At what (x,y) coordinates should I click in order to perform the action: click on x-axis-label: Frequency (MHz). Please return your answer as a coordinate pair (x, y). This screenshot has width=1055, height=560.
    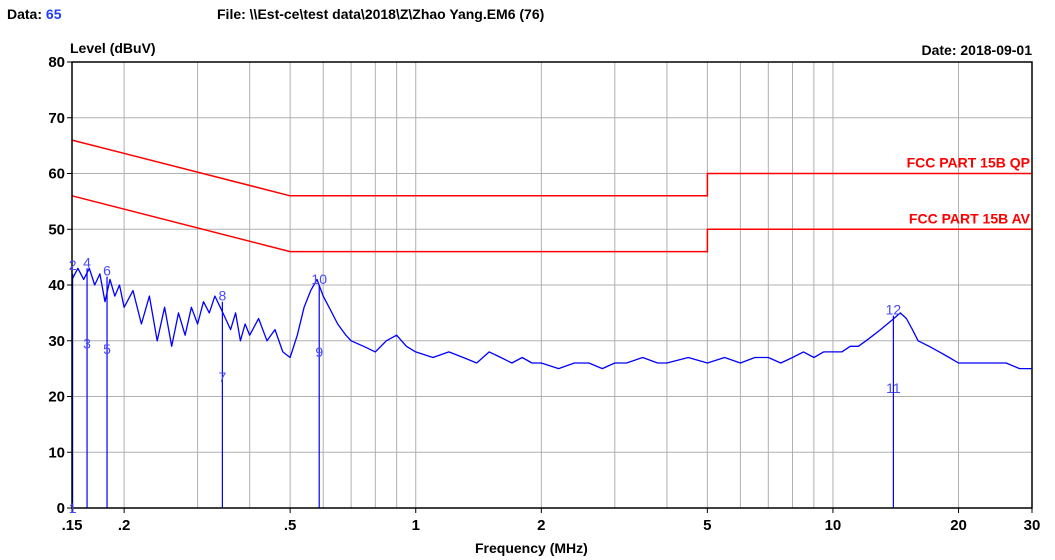
    Looking at the image, I should click on (531, 548).